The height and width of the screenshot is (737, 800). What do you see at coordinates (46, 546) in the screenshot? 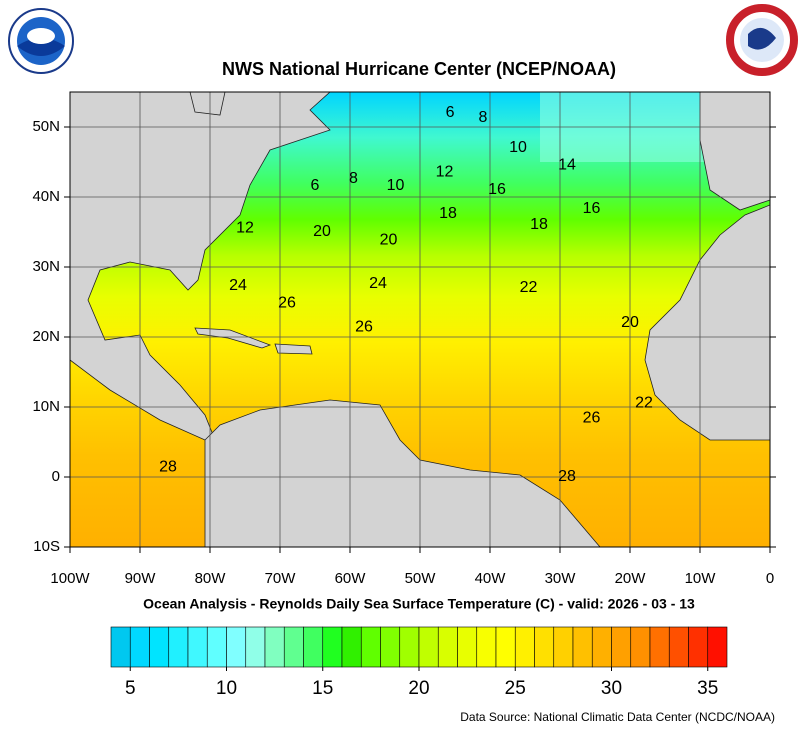
I see `y-tick-label: 10S` at bounding box center [46, 546].